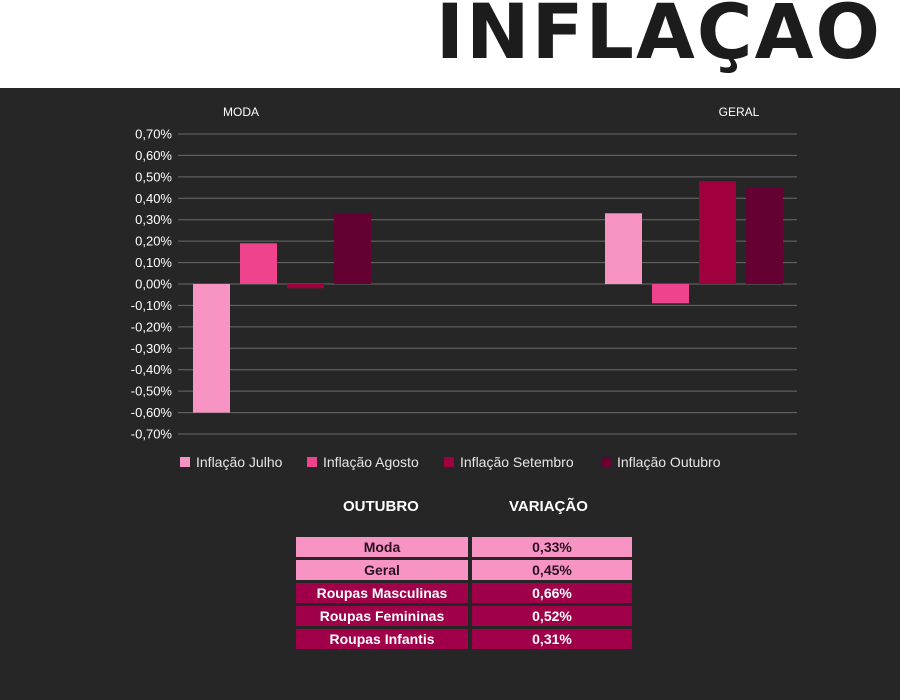 Image resolution: width=900 pixels, height=700 pixels. I want to click on y-tick-label: -0,60%, so click(152, 412).